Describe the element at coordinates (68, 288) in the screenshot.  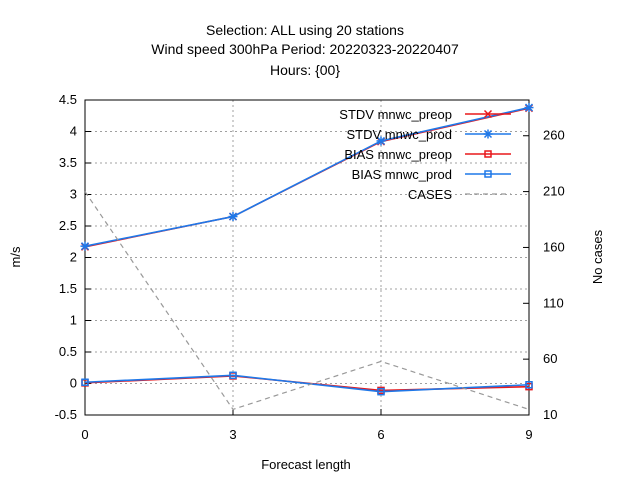
I see `y-tick-label: 1.5` at that location.